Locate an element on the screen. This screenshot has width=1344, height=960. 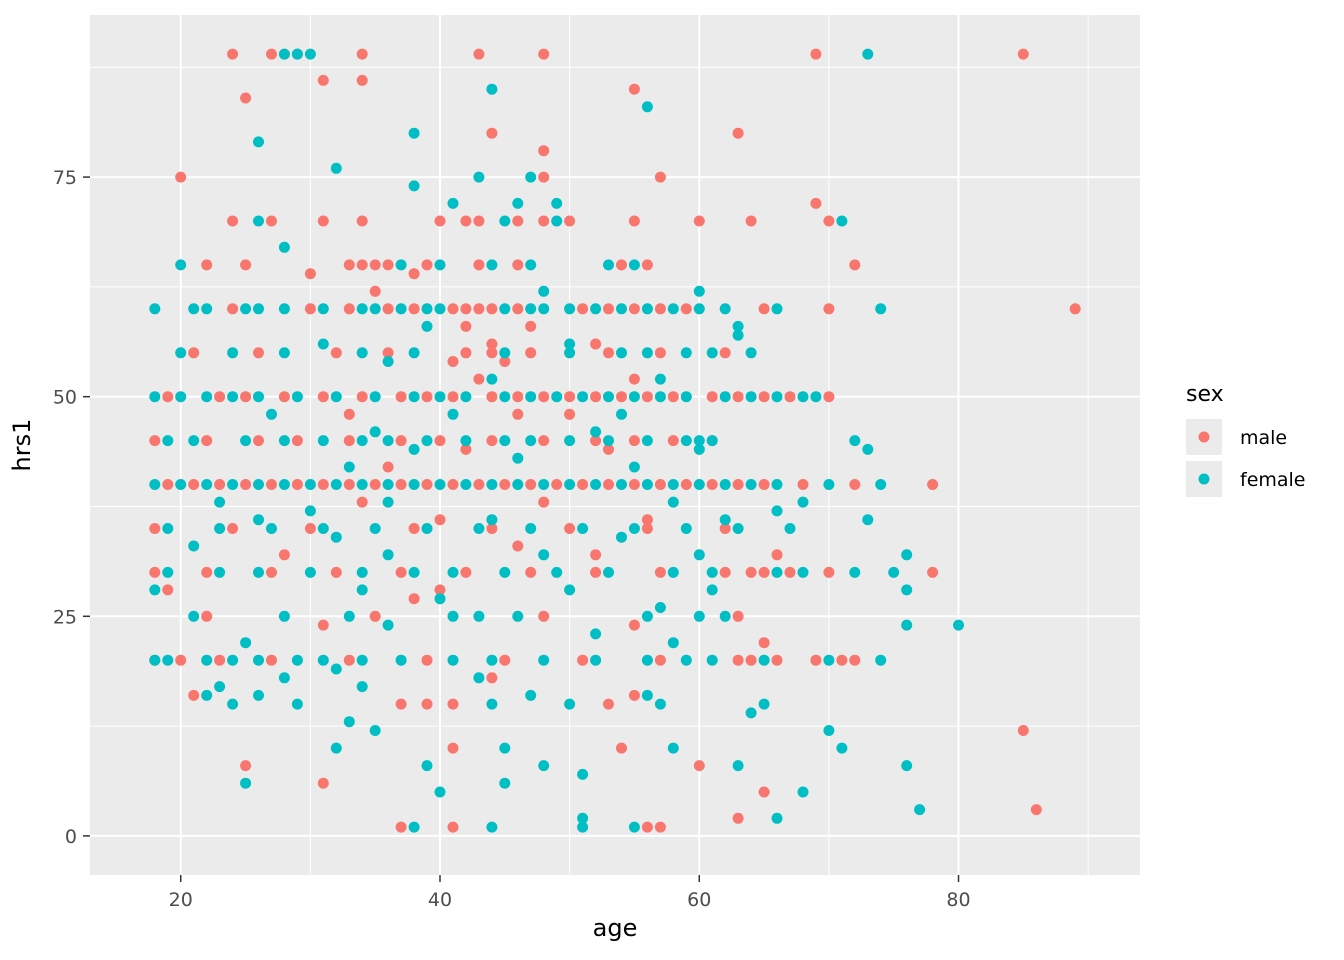
legend-item-female: female is located at coordinates (1246, 479).